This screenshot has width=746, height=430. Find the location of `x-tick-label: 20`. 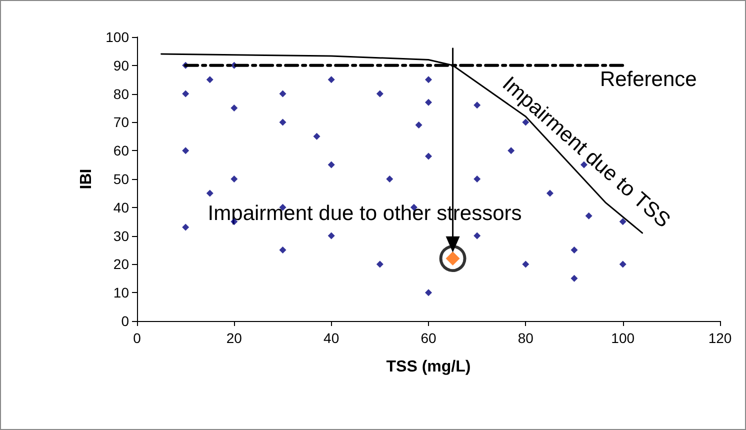

x-tick-label: 20 is located at coordinates (234, 338).